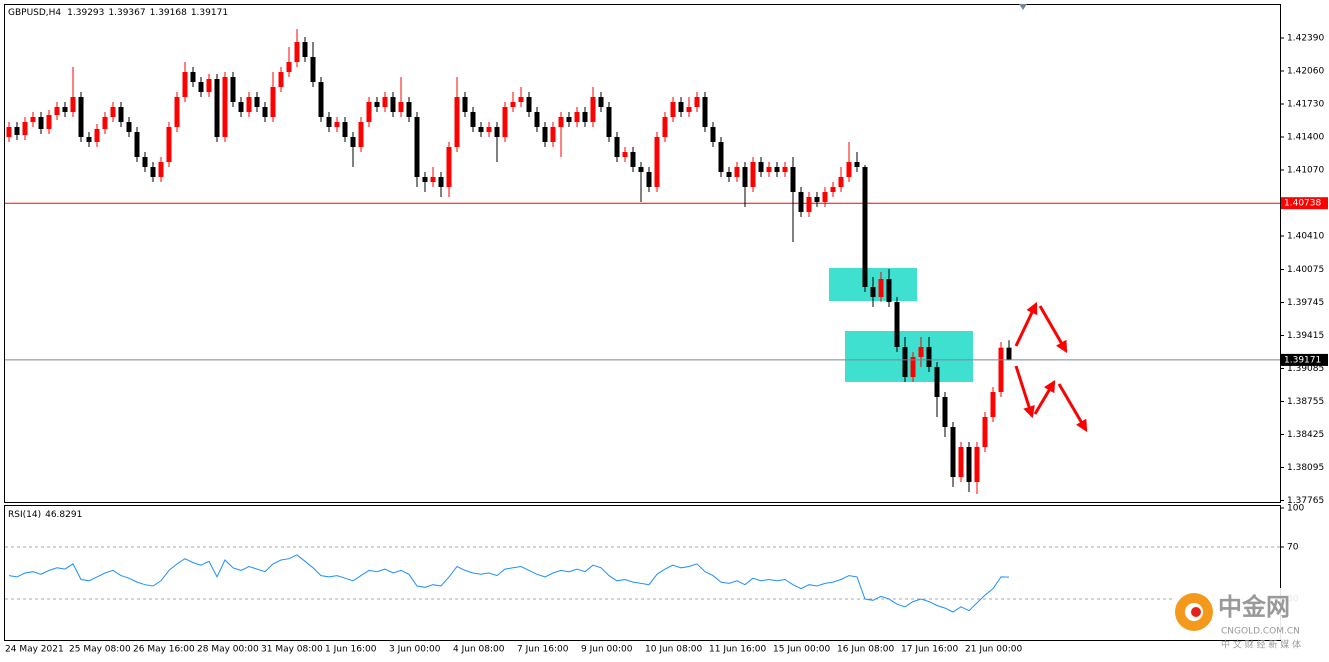 The width and height of the screenshot is (1329, 662). Describe the element at coordinates (909, 356) in the screenshot. I see `zone` at that location.